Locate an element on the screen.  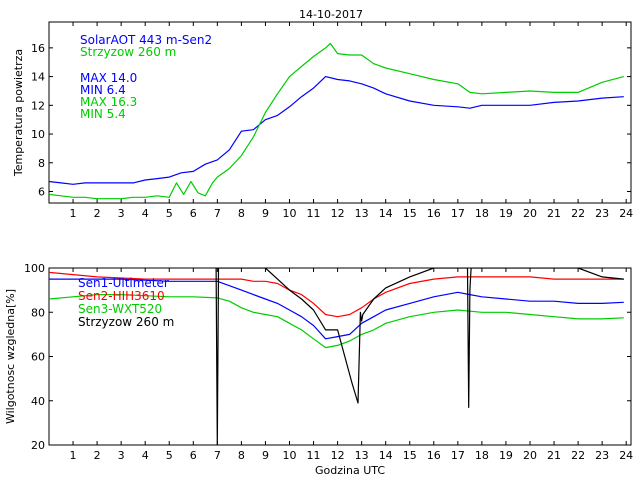
y-axis-label: Temperatura powietrza is located at coordinates (18, 113).